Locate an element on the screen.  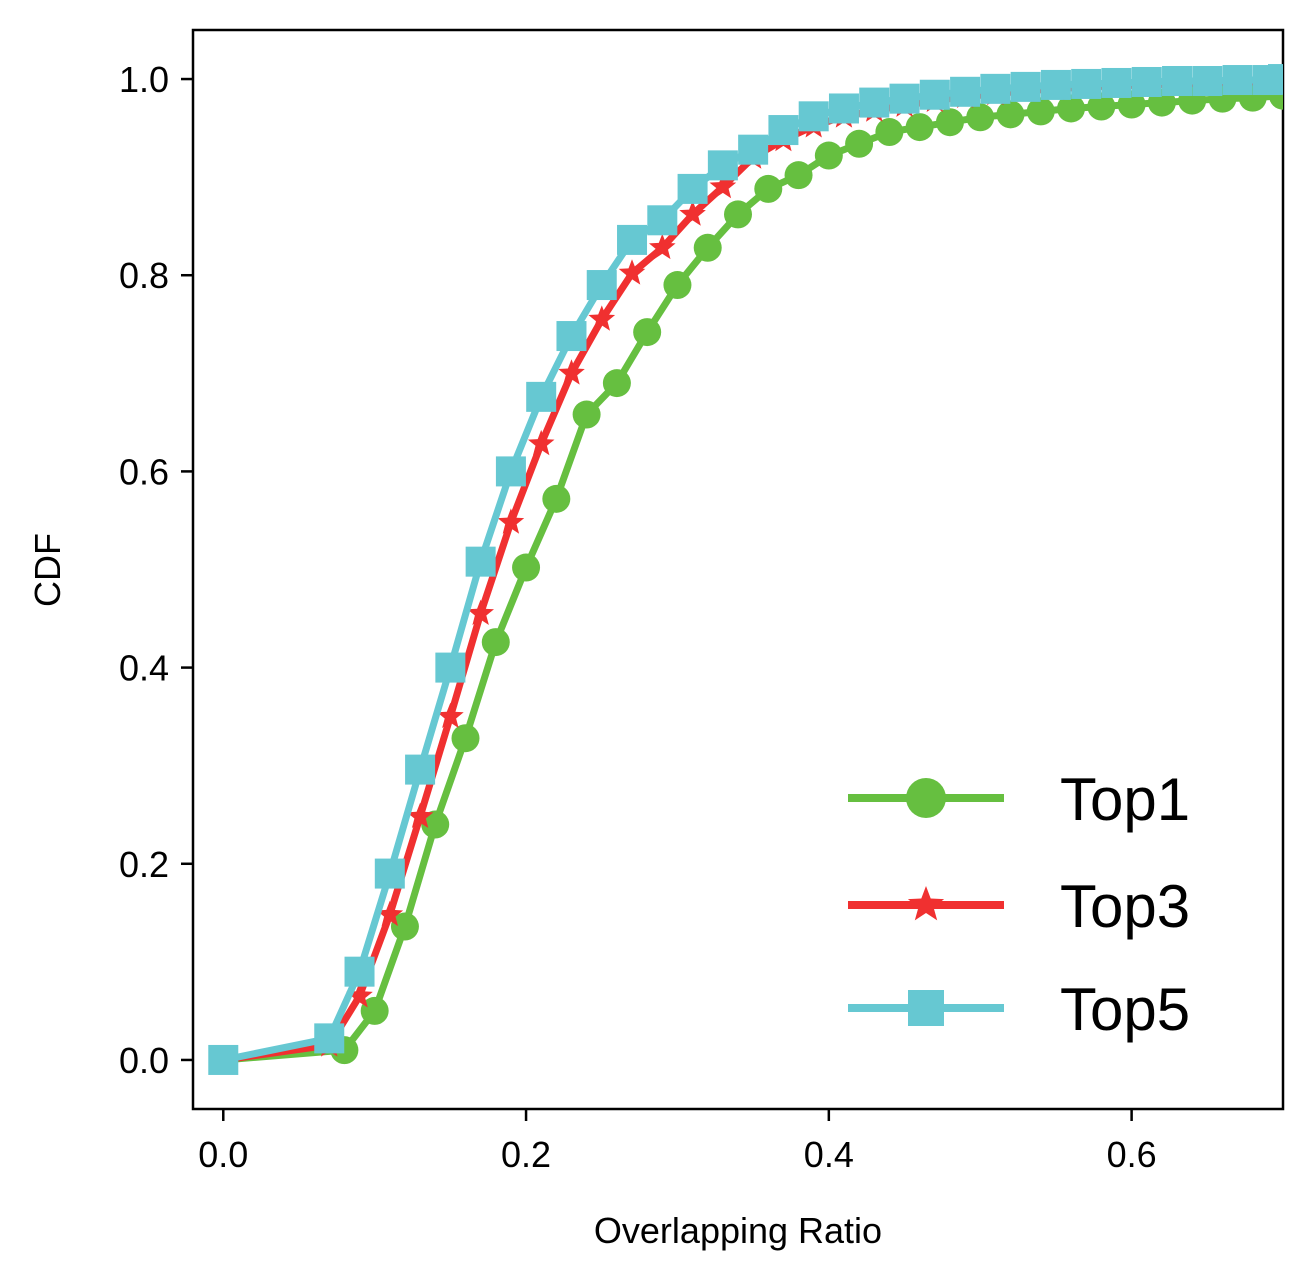
legend-marker-shape-top5 is located at coordinates (926, 1008).